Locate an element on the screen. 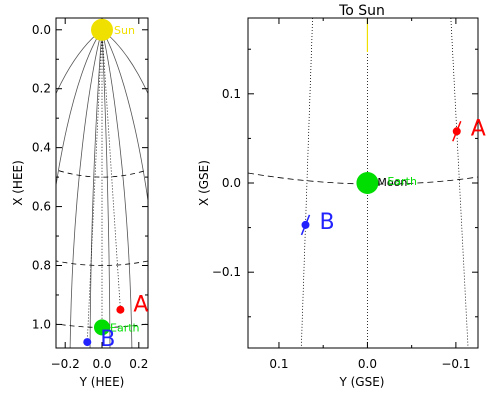 The width and height of the screenshot is (500, 400). hee-y-tick-label: 1.0 is located at coordinates (41, 324).